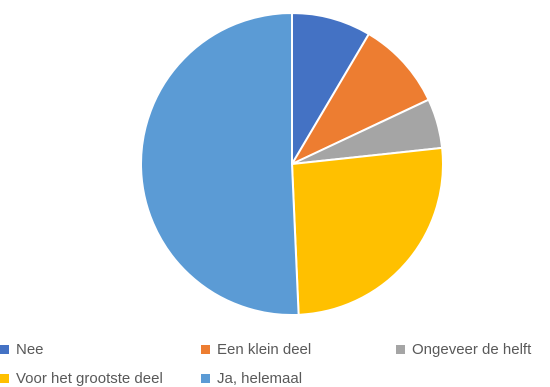 The height and width of the screenshot is (387, 550). I want to click on pie-slice-voor-het-grootste-deel, so click(367, 231).